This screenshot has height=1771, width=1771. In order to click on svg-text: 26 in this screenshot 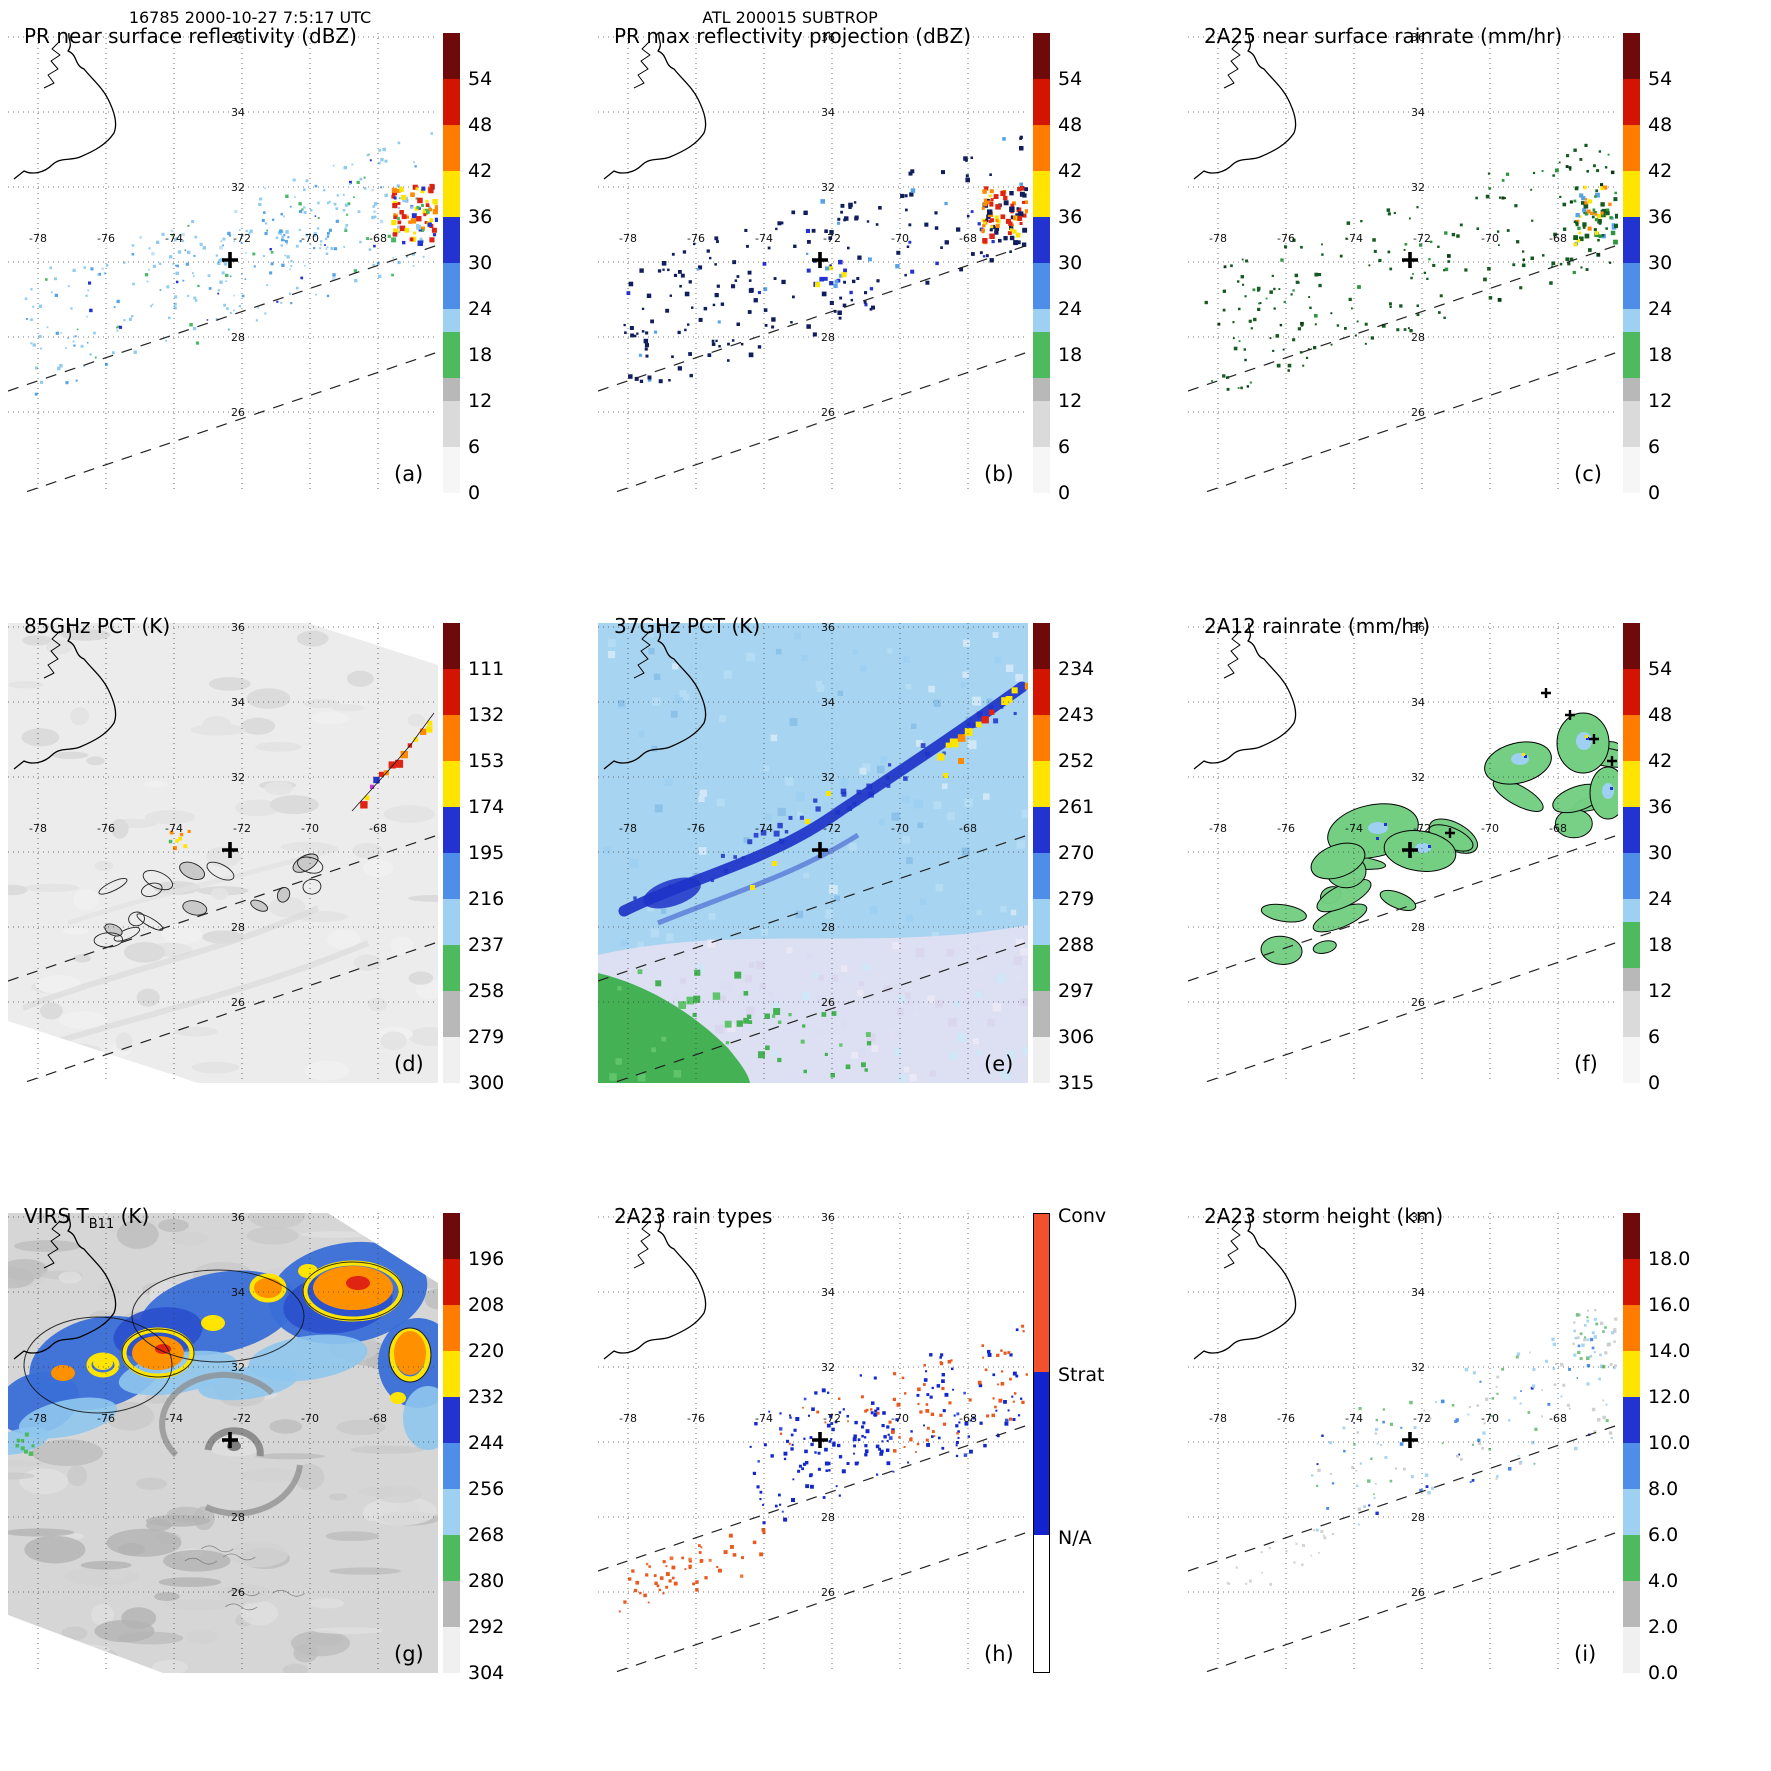, I will do `click(238, 1592)`.